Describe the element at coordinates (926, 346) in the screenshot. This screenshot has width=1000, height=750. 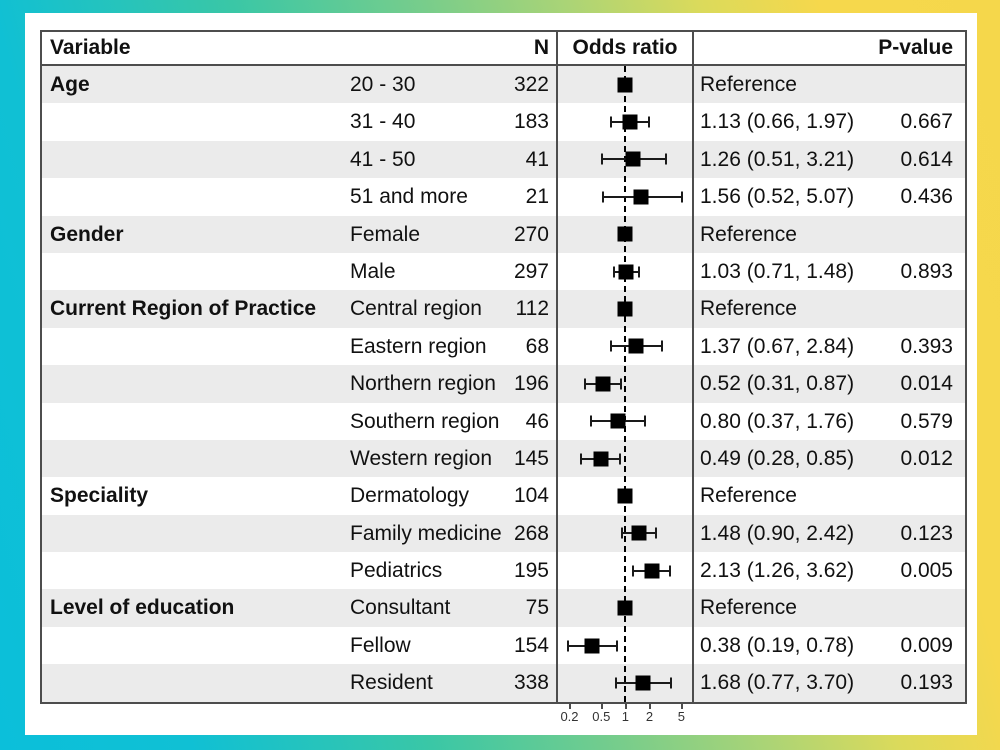
I see `p-value: 0.393` at that location.